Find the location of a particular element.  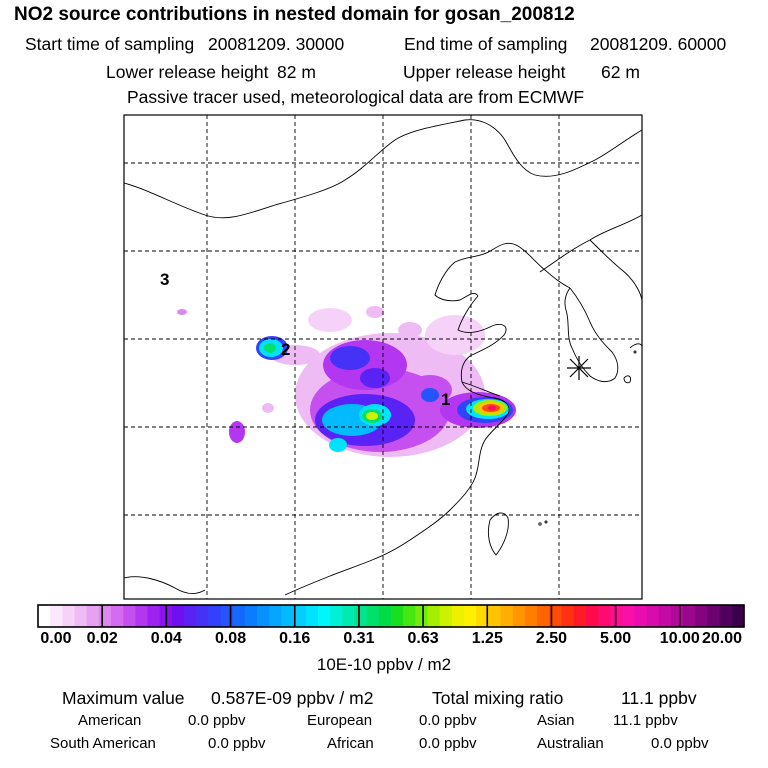

colorbar-tick-label: 0.08 is located at coordinates (230, 638).